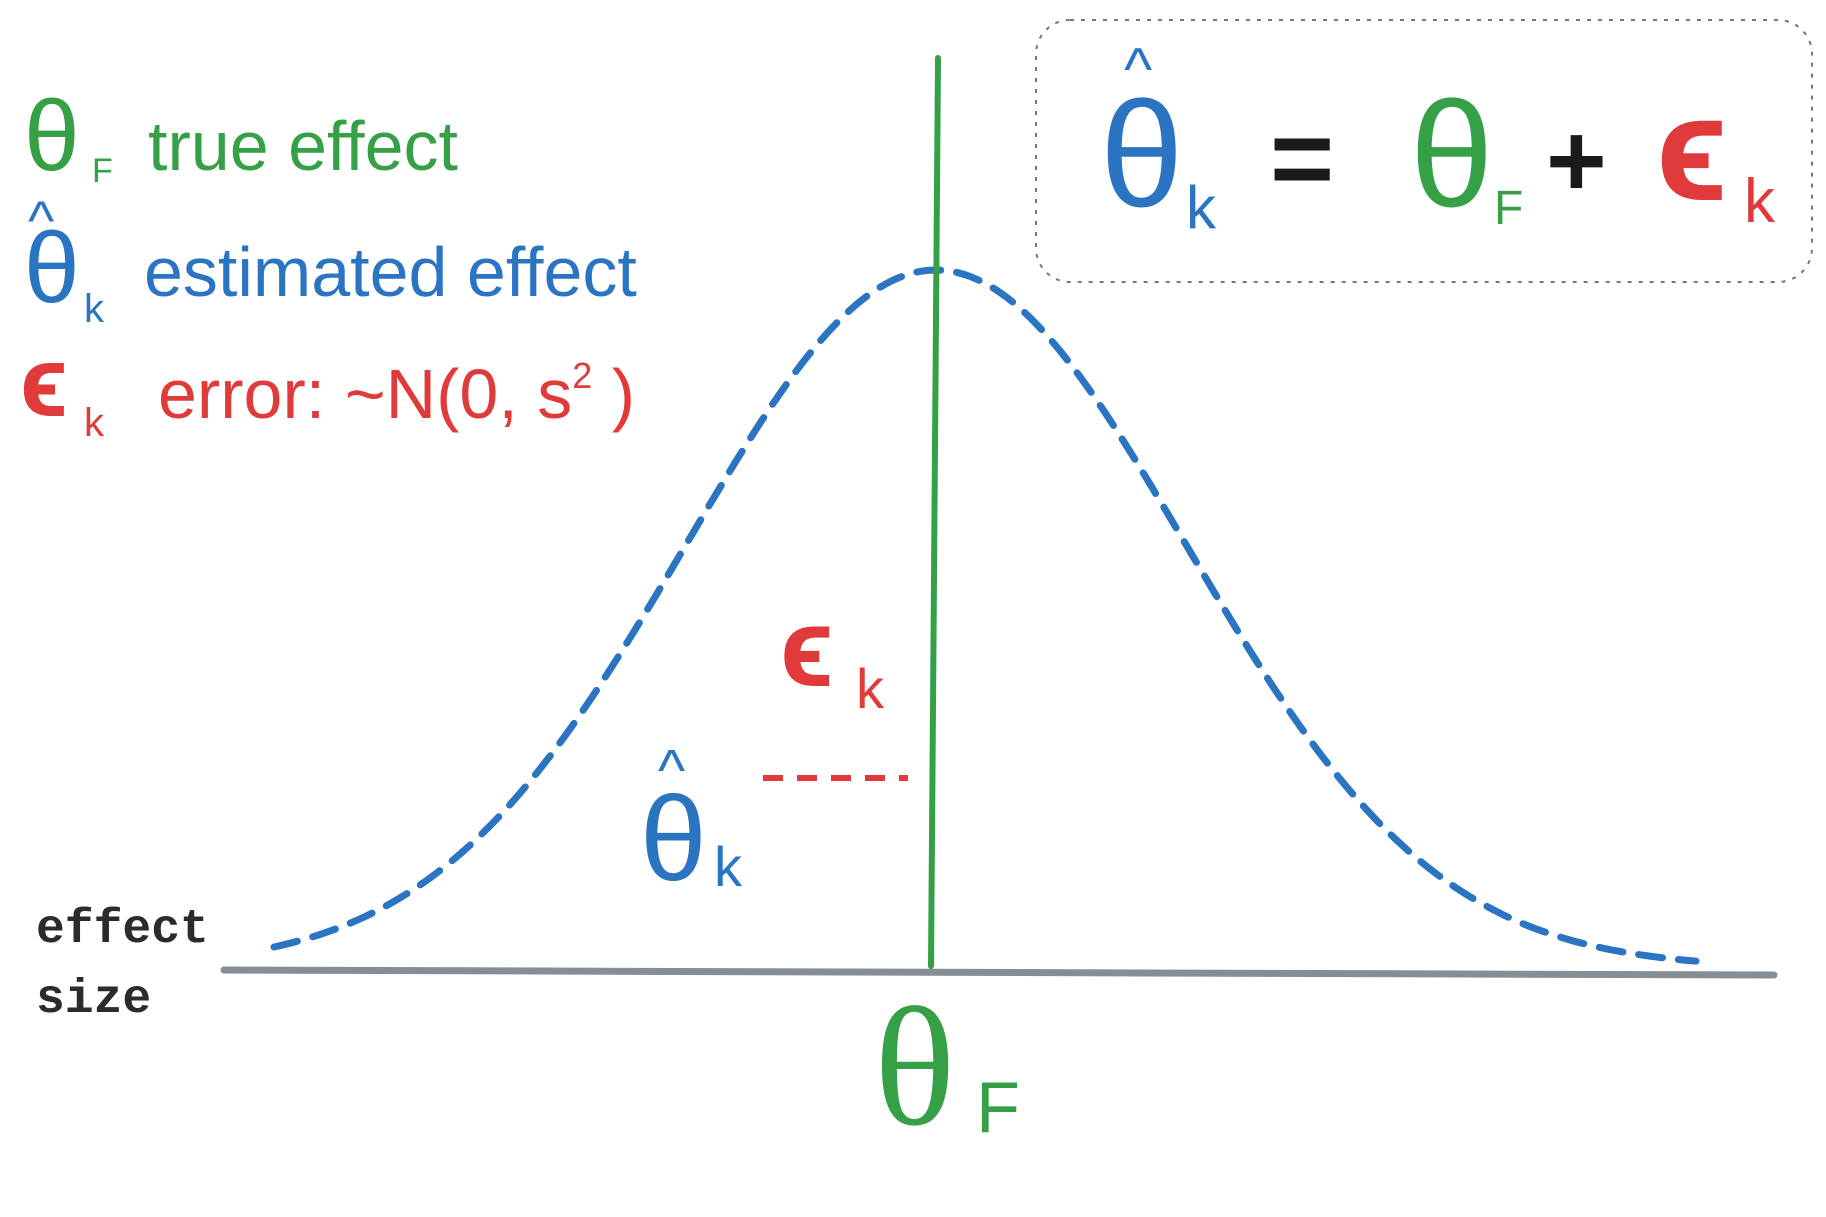  Describe the element at coordinates (122, 965) in the screenshot. I see `axis-label: effect size` at that location.